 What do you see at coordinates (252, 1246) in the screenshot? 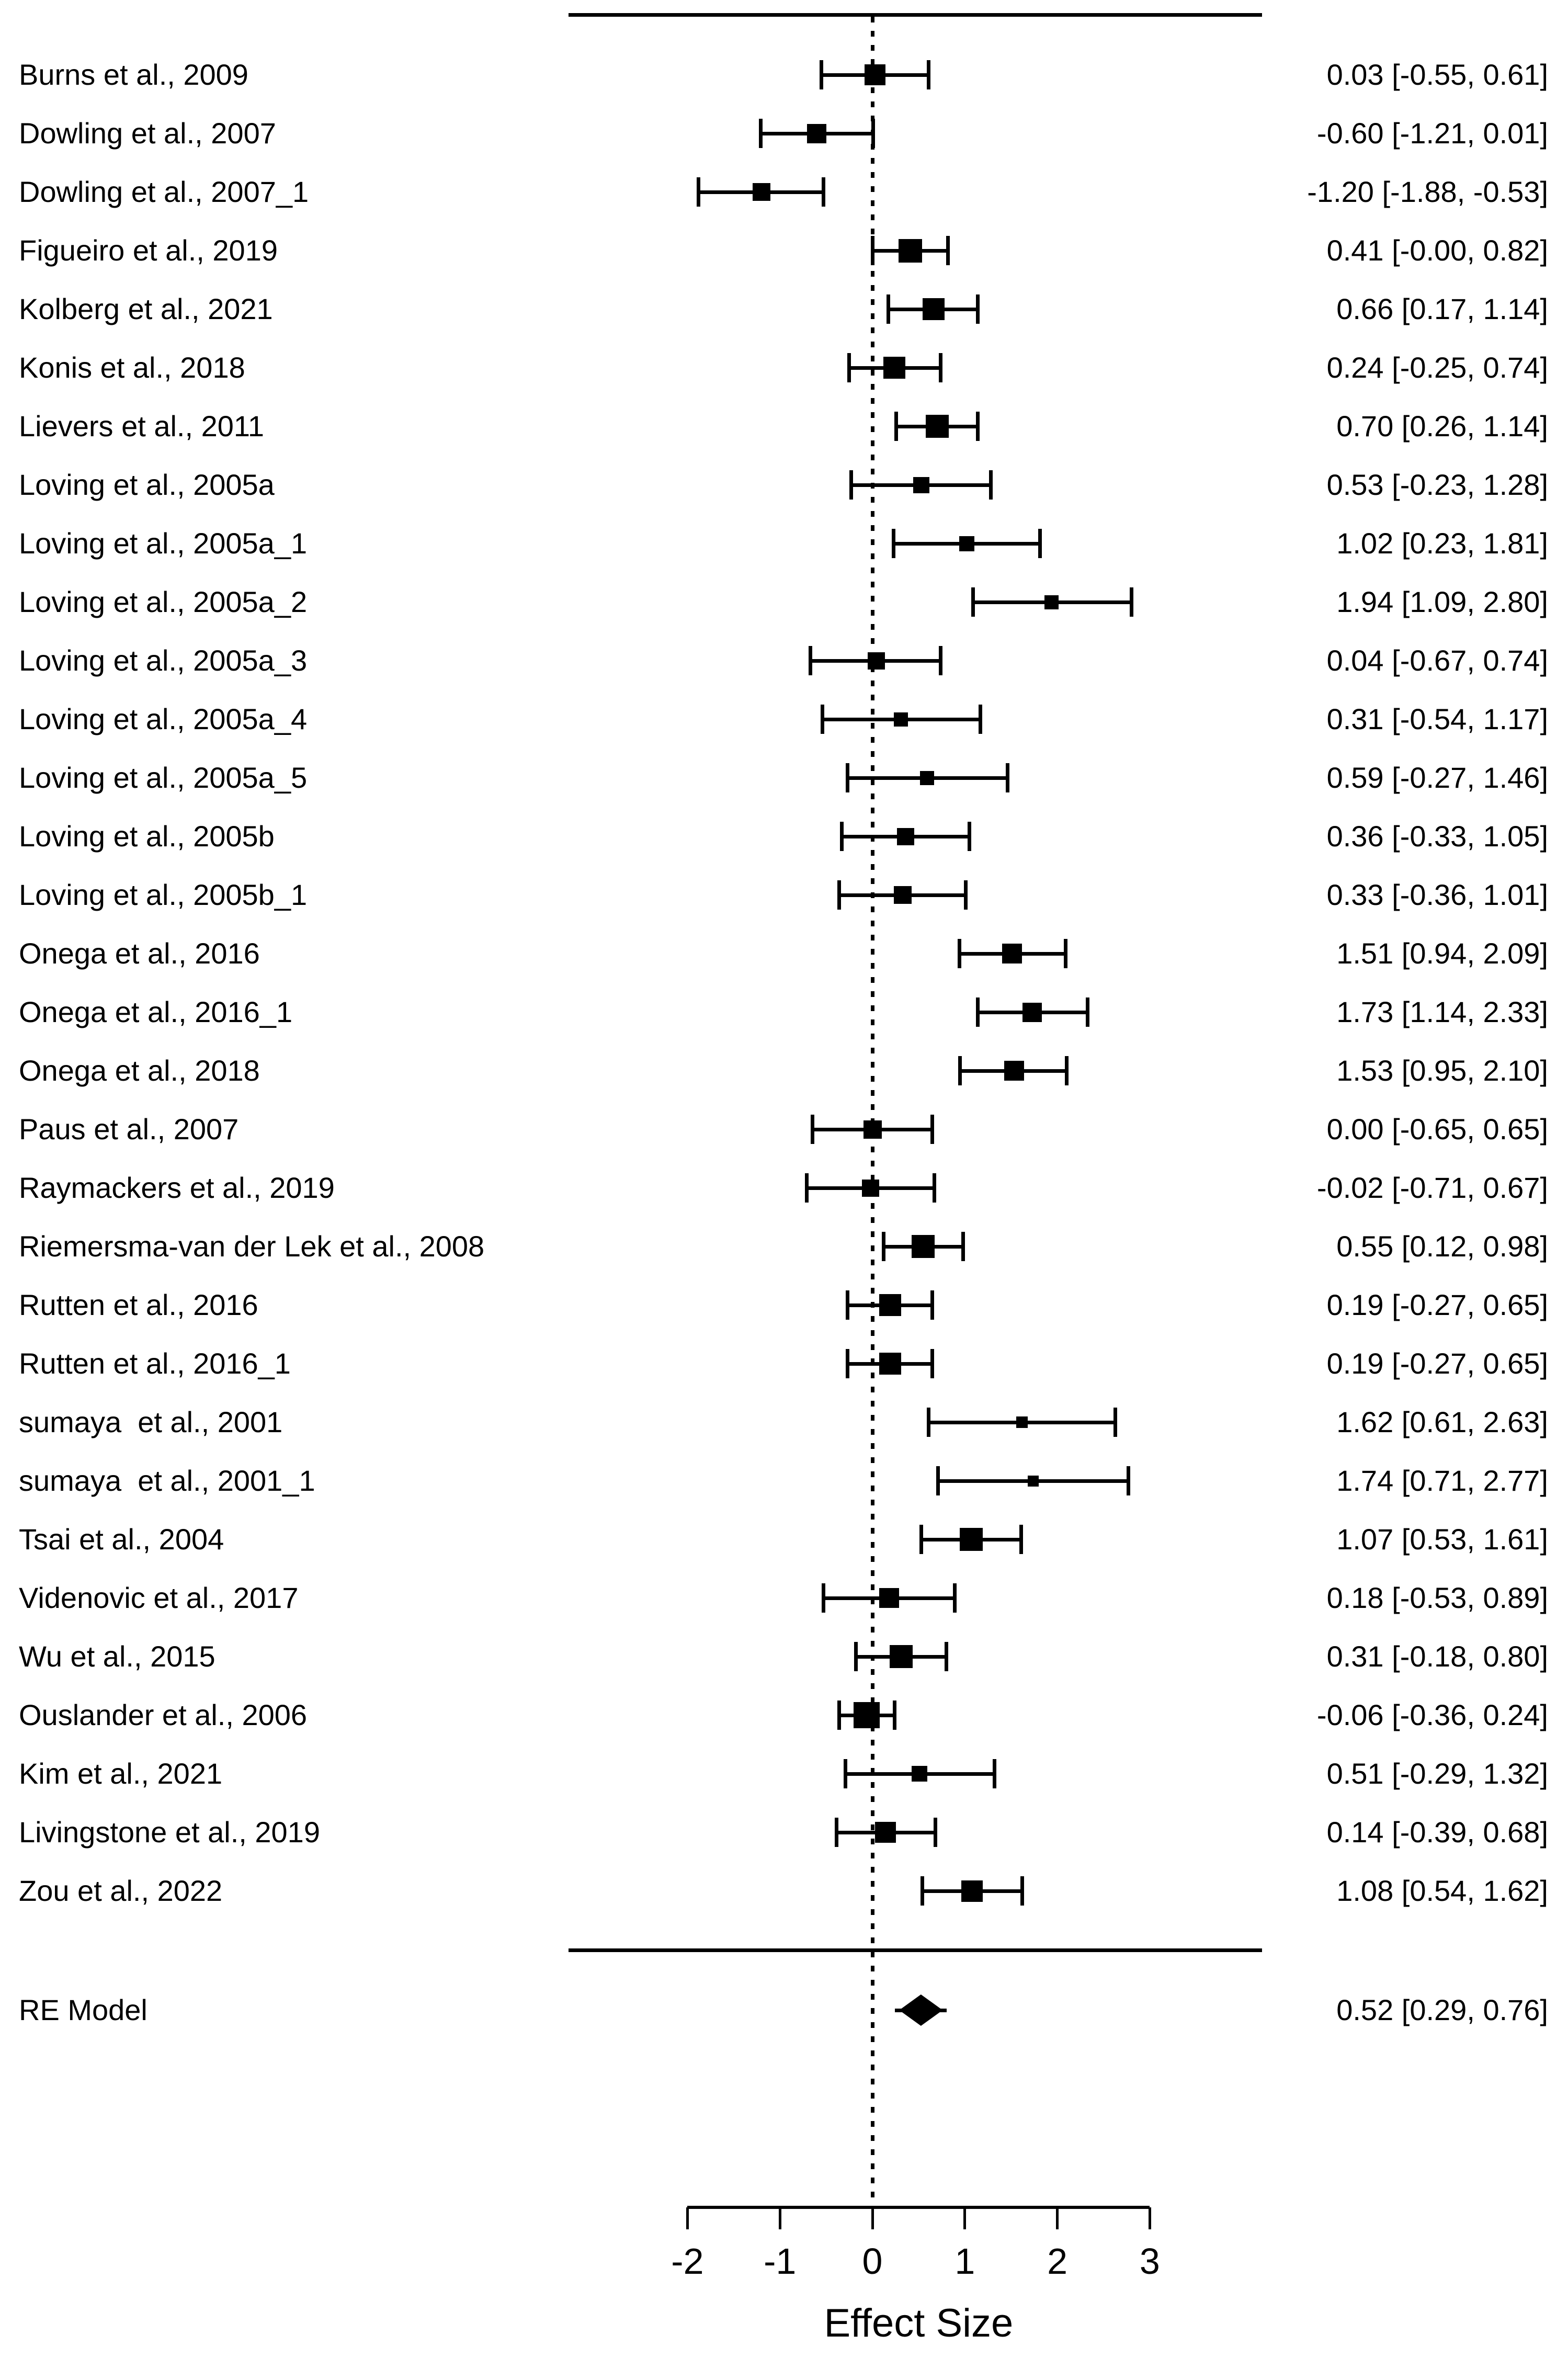
I see `study-label: Riemersma-van der Lek et al., 2008` at bounding box center [252, 1246].